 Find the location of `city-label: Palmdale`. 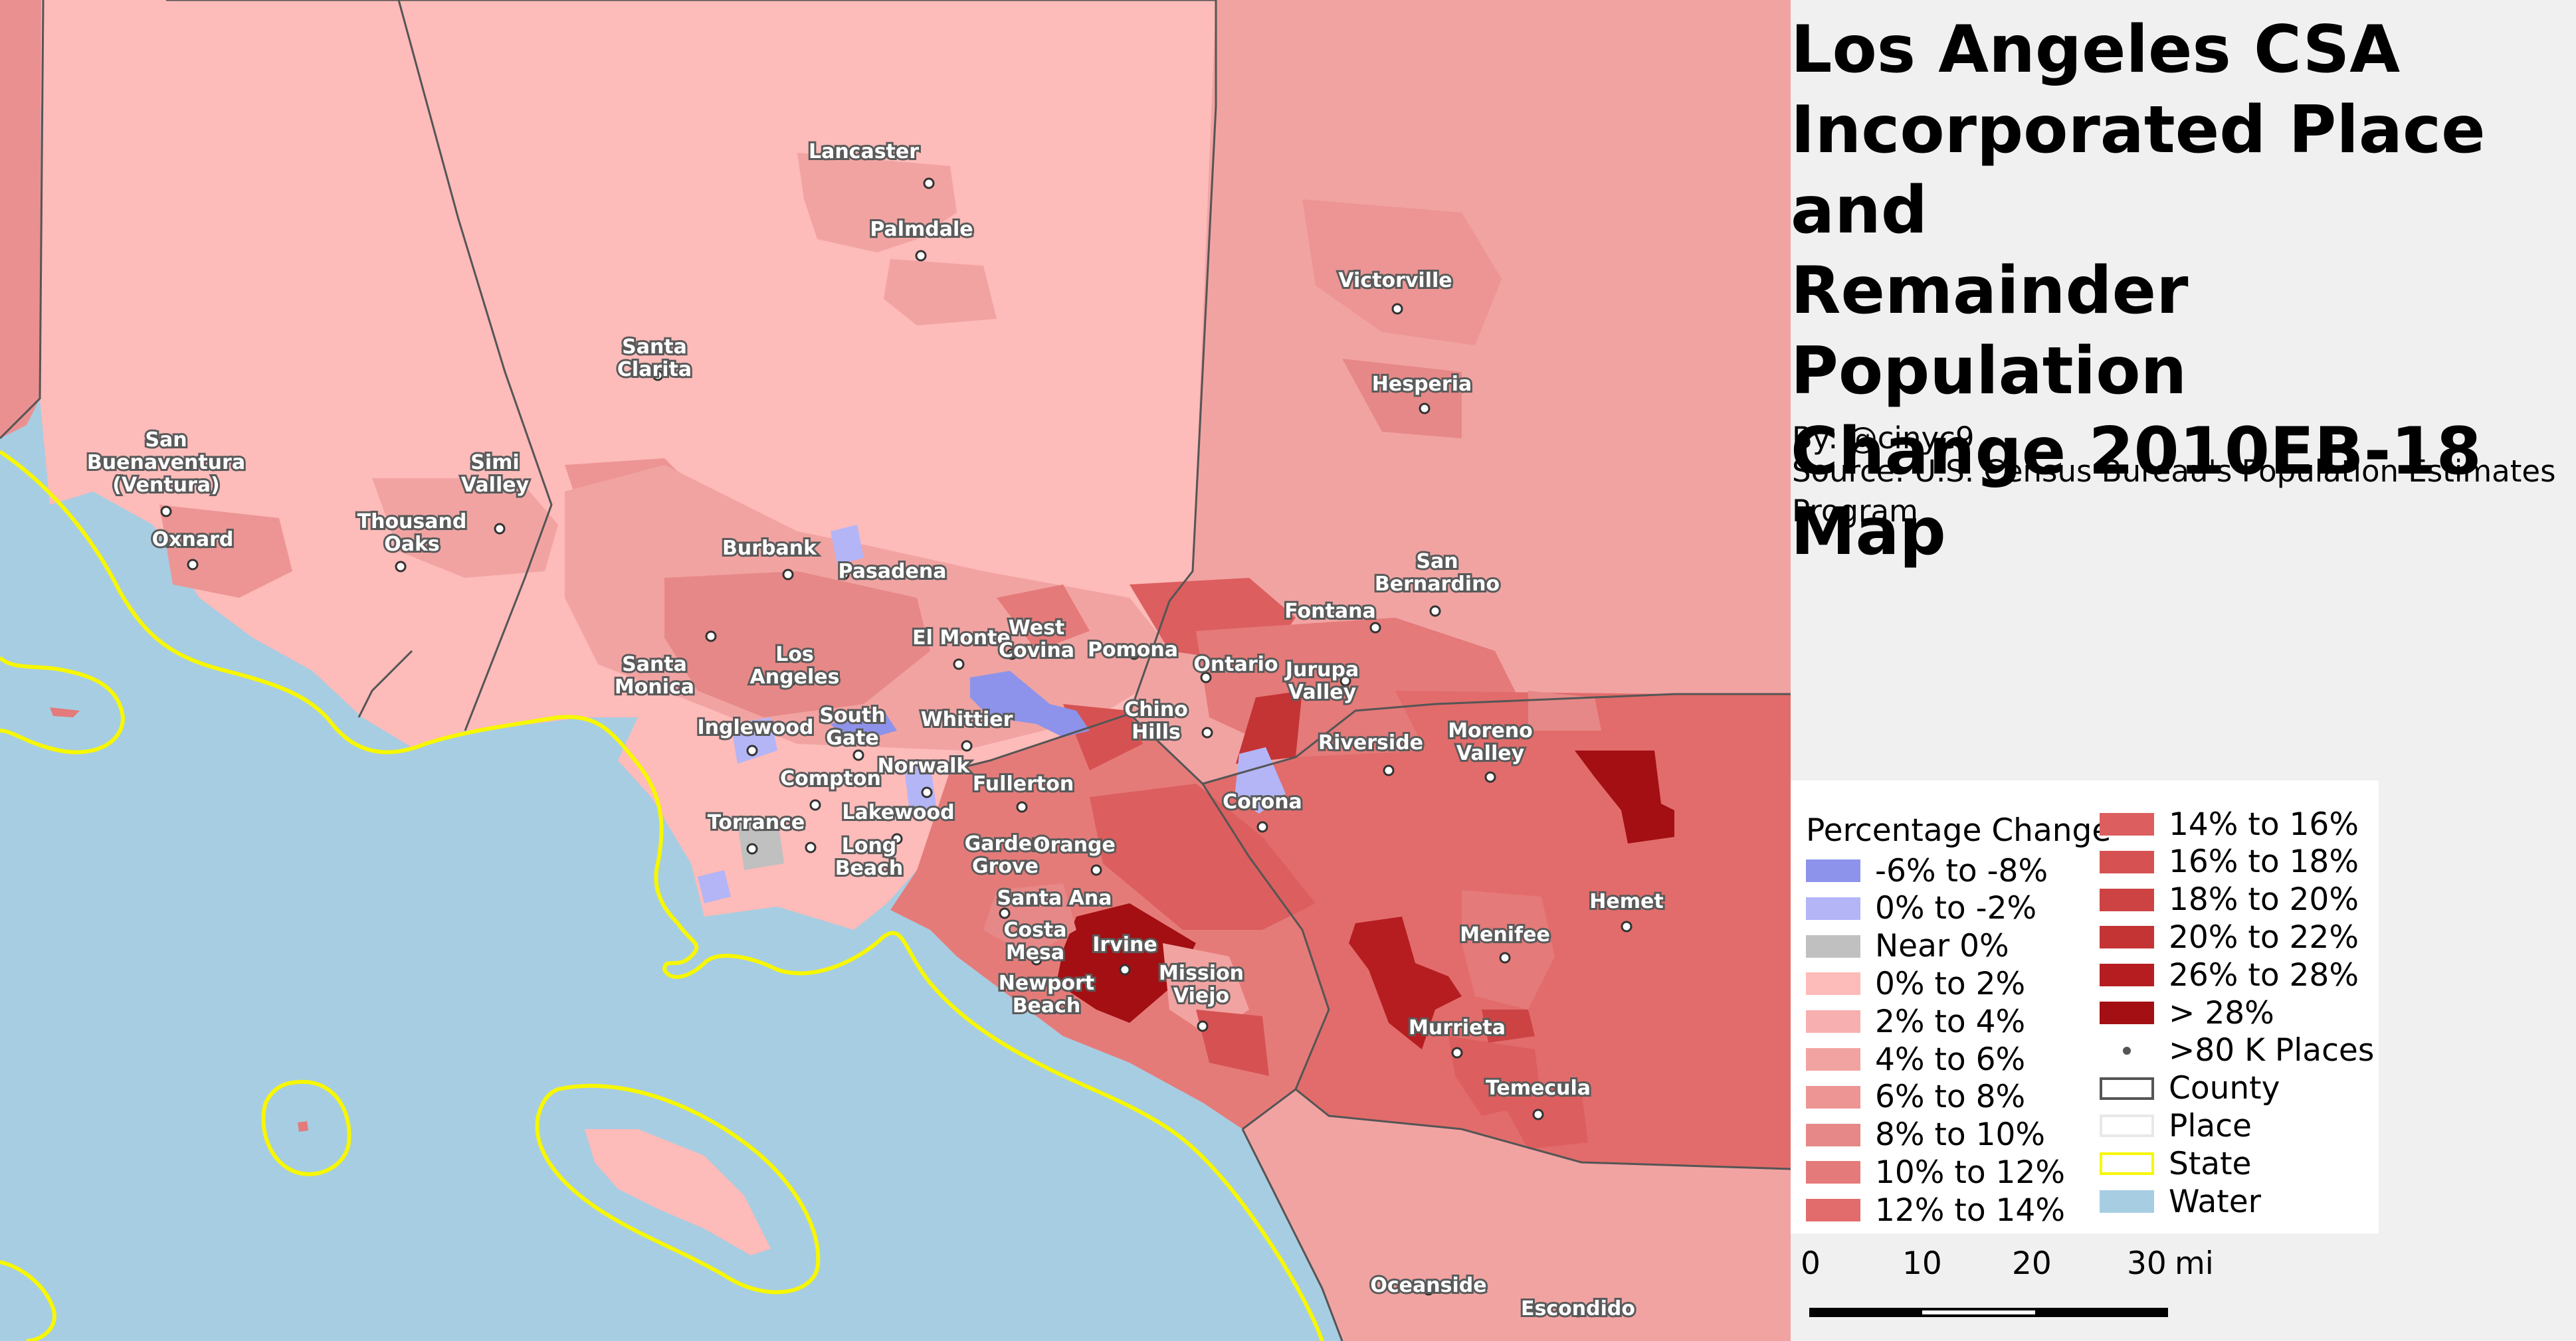

city-label: Palmdale is located at coordinates (921, 229).